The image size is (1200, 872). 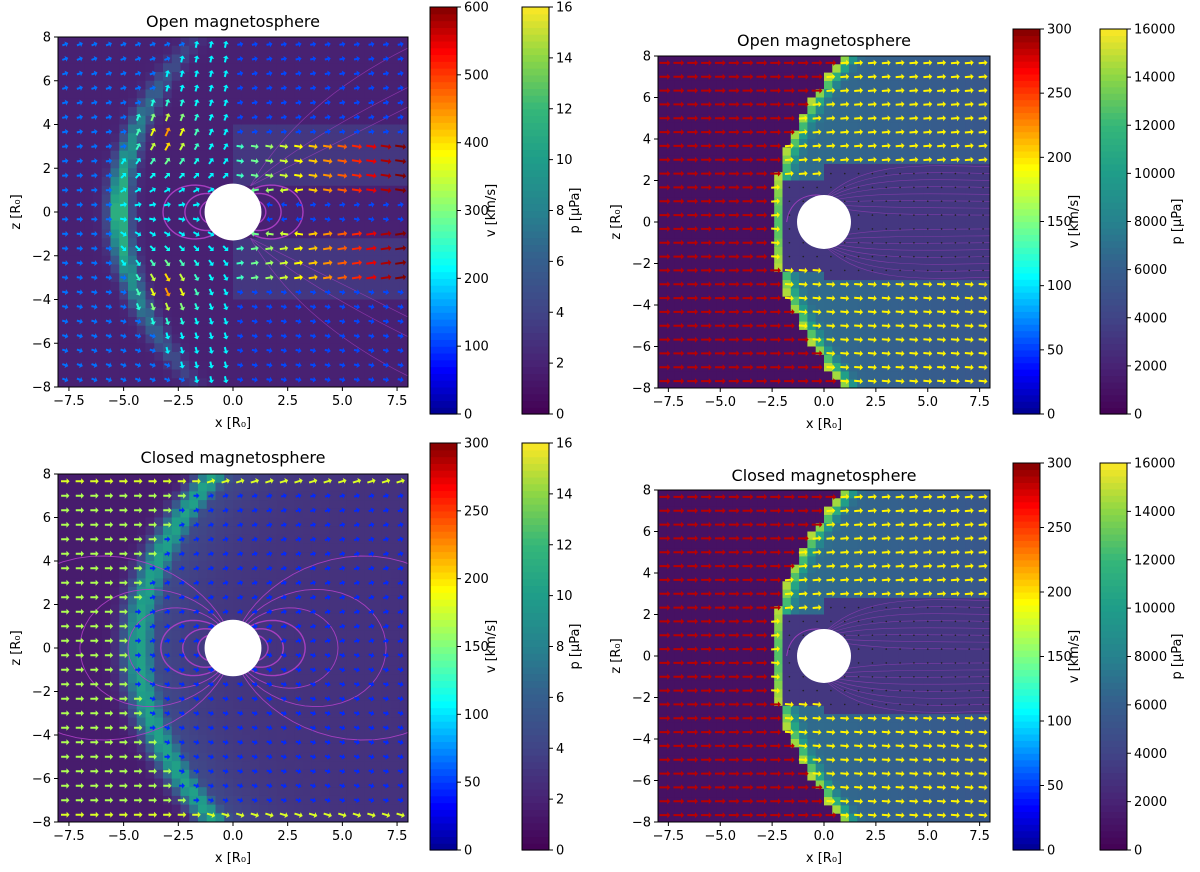 What do you see at coordinates (476, 579) in the screenshot?
I see `colorbar-tick-label: 200` at bounding box center [476, 579].